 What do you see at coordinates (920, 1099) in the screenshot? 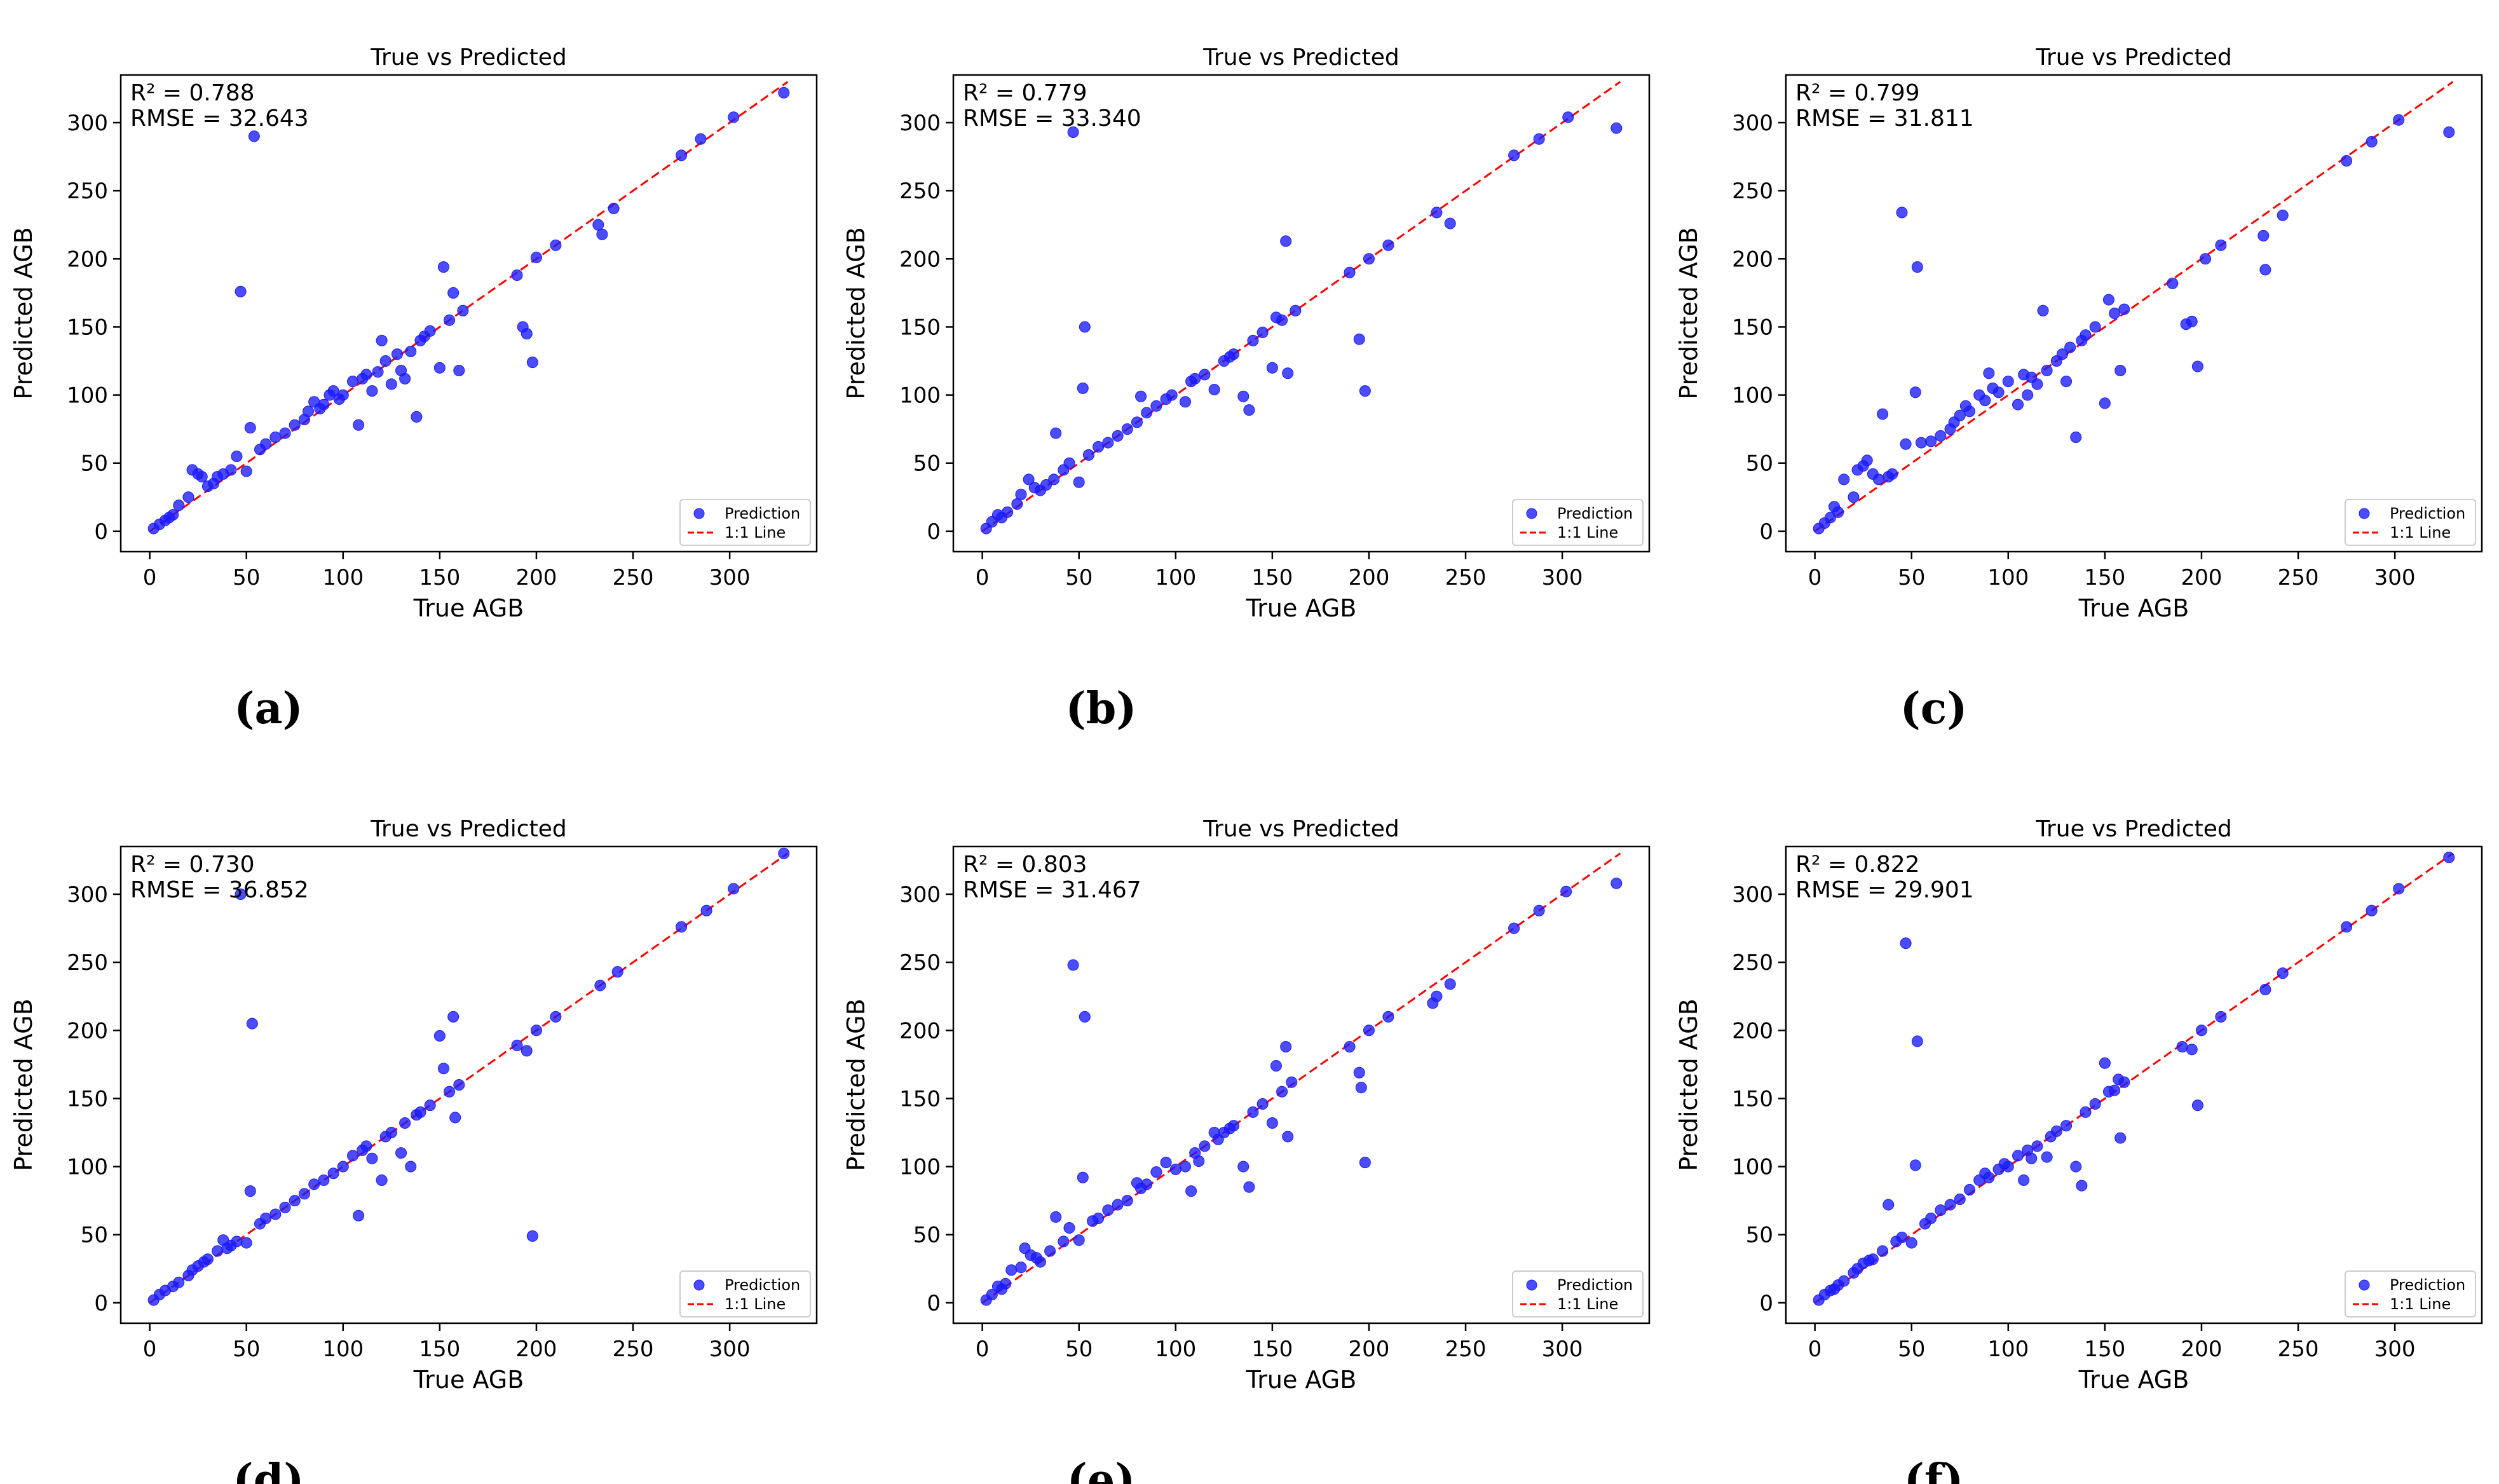
I see `y-tick-label: 150` at bounding box center [920, 1099].